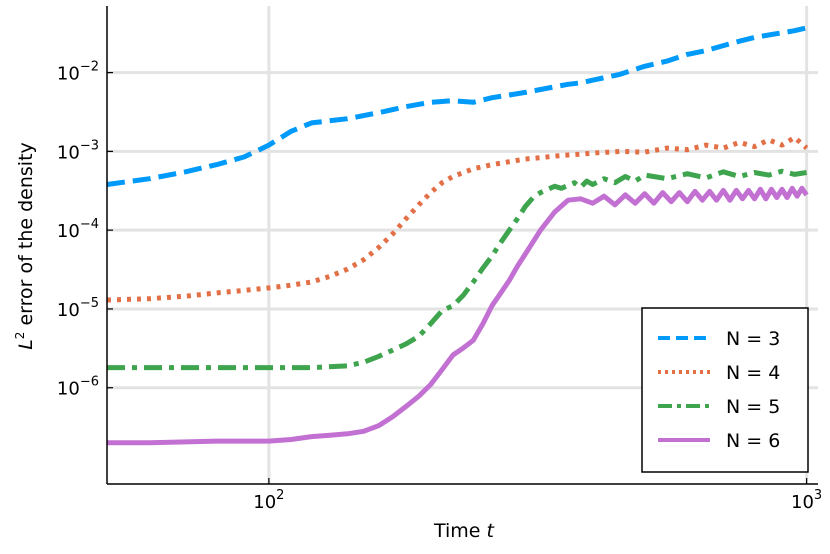  Describe the element at coordinates (464, 531) in the screenshot. I see `x-axis-label: Time t` at that location.